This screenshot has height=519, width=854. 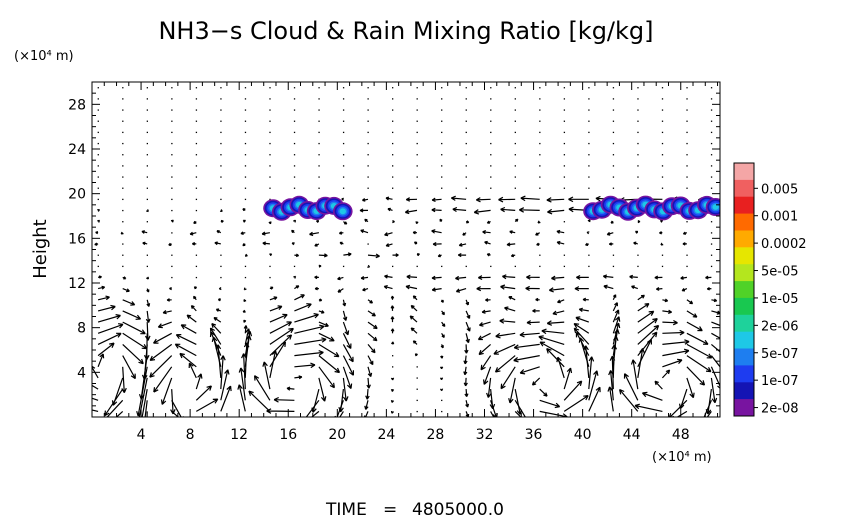 I want to click on x-tick-label: 20, so click(x=337, y=435).